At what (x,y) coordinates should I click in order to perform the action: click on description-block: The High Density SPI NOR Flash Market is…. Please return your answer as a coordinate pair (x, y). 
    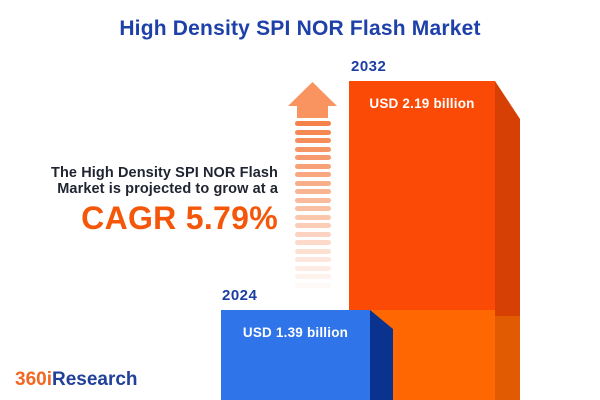
    Looking at the image, I should click on (158, 199).